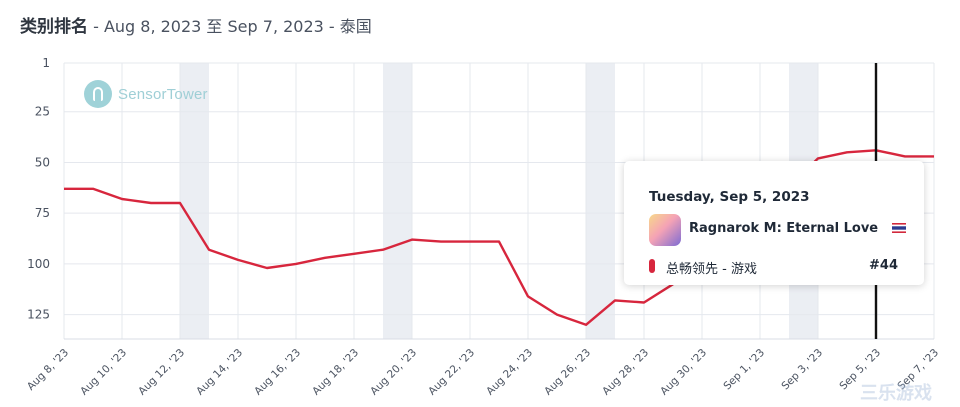 Image resolution: width=960 pixels, height=407 pixels. I want to click on x-tick-label: Aug 16, '23, so click(277, 372).